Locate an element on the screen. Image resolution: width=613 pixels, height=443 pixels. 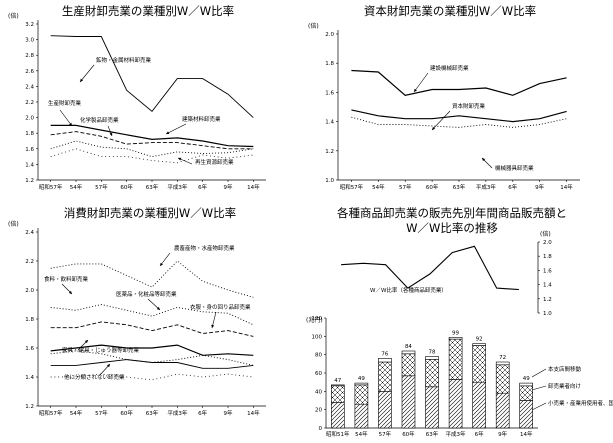
y-tick-label: 60 is located at coordinates (318, 374).